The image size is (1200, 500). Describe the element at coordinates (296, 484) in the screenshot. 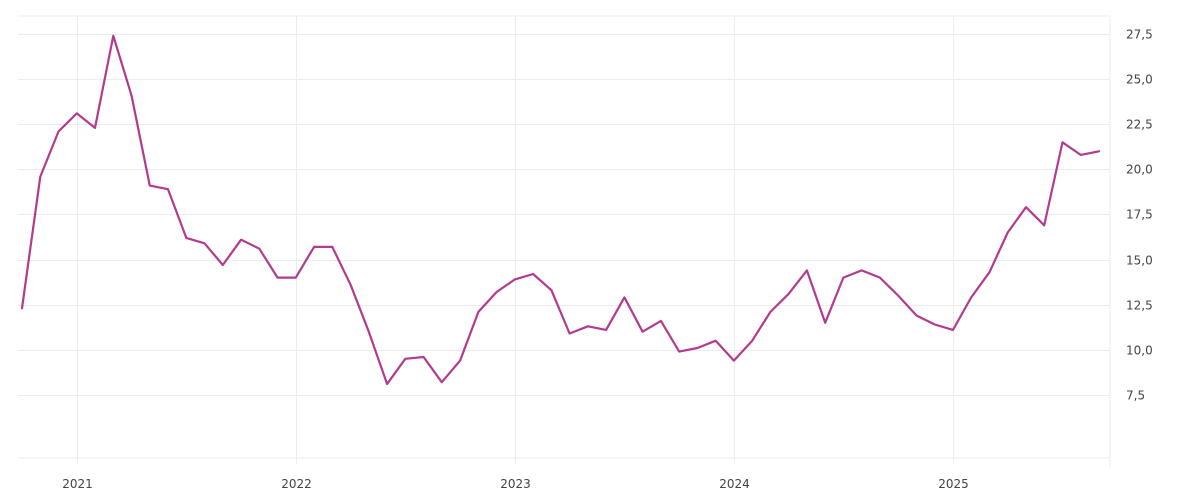

I see `x-tick-label: 2022` at that location.